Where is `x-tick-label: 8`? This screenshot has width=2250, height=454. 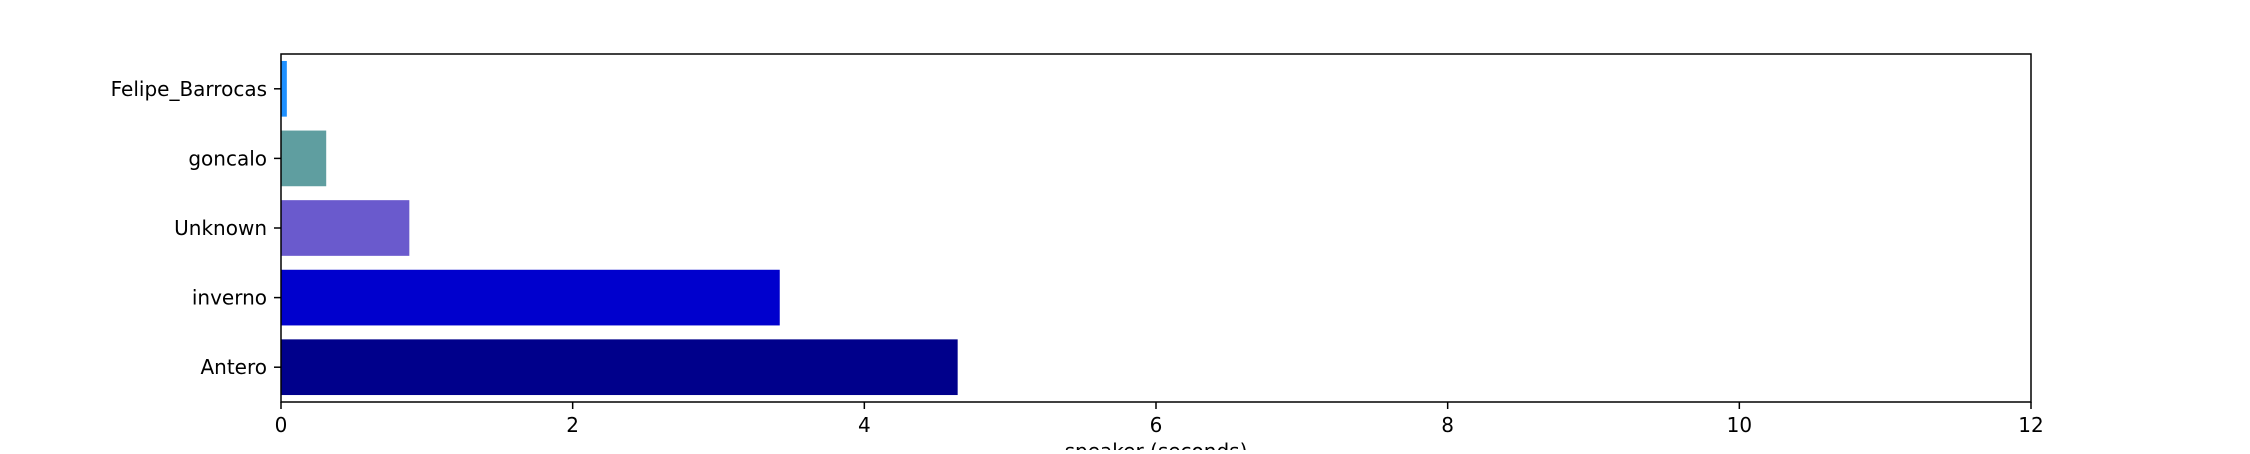
x-tick-label: 8 is located at coordinates (1447, 425).